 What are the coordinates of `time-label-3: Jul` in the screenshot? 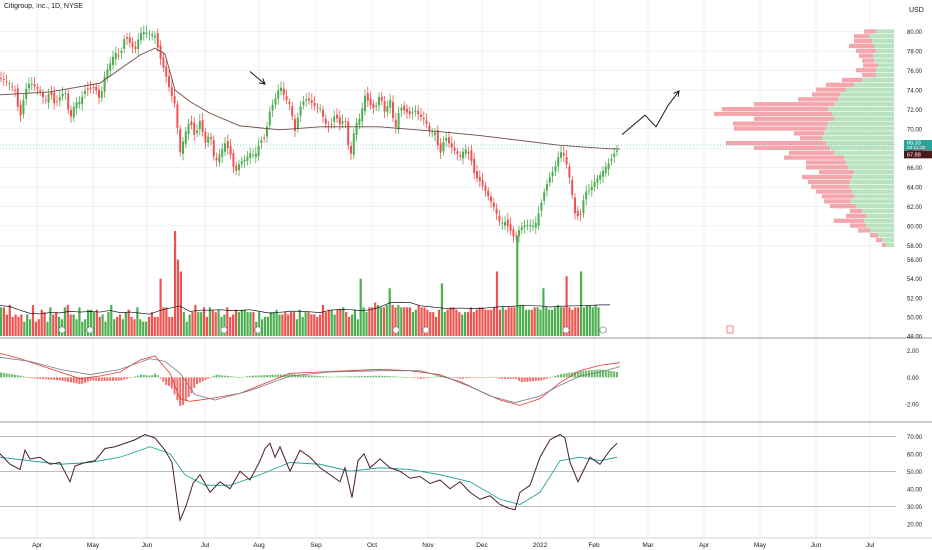 It's located at (205, 545).